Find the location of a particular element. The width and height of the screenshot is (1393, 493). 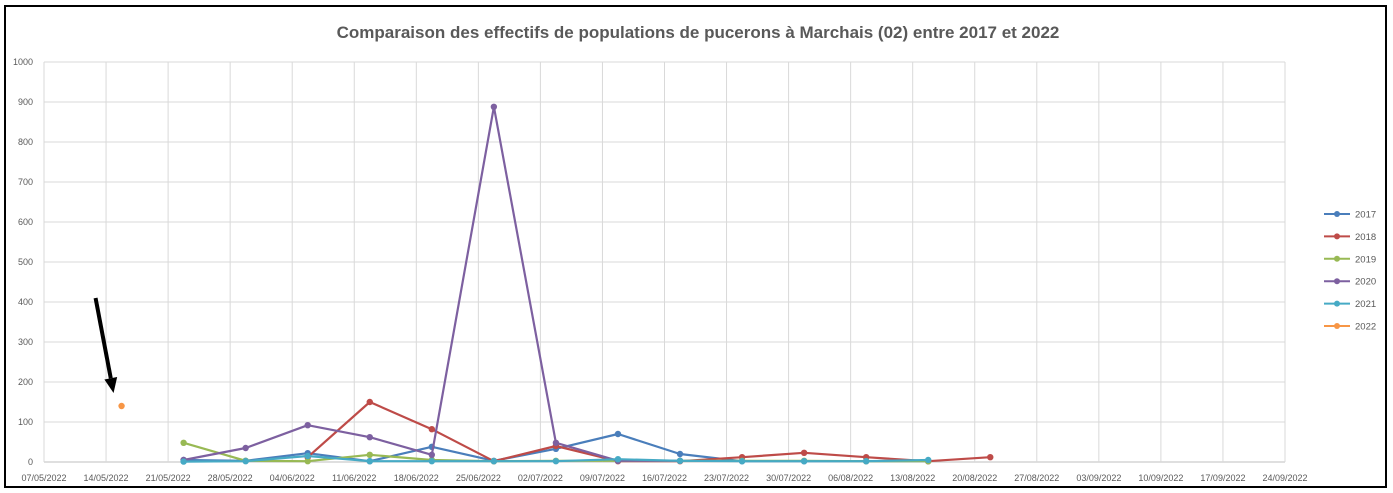

legend-item-2020: 2020 is located at coordinates (1350, 282).